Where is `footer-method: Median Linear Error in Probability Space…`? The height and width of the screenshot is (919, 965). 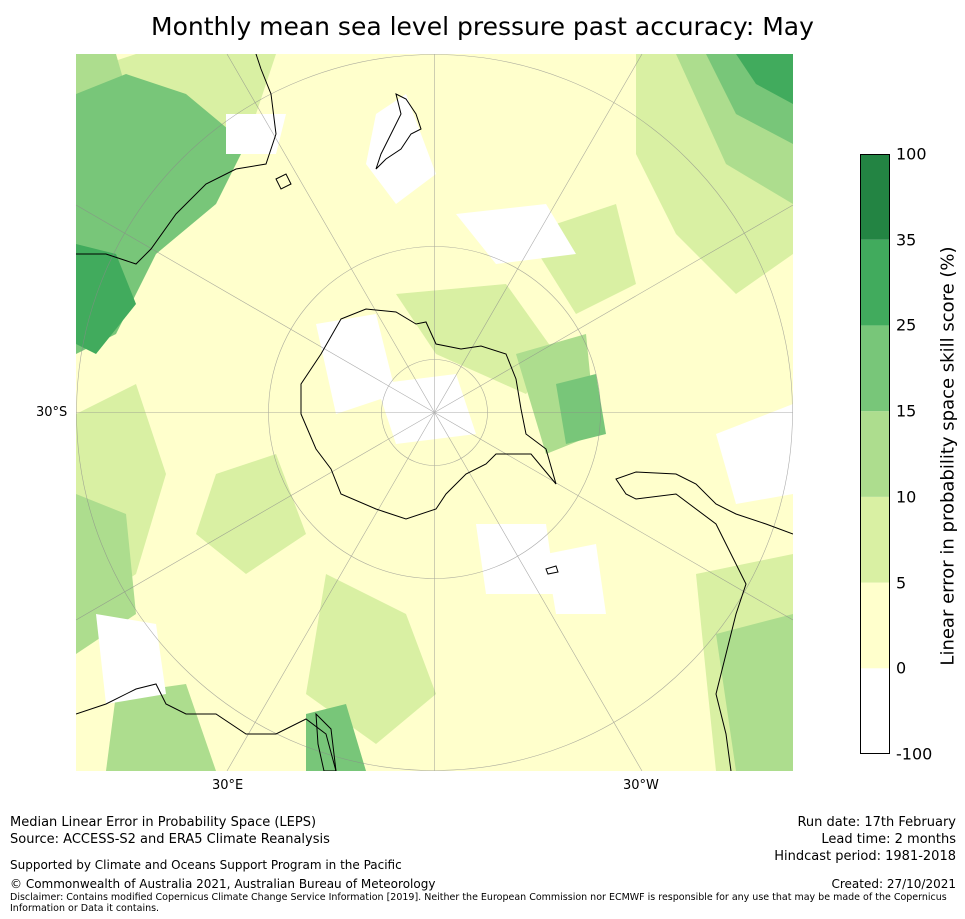 footer-method: Median Linear Error in Probability Space… is located at coordinates (163, 822).